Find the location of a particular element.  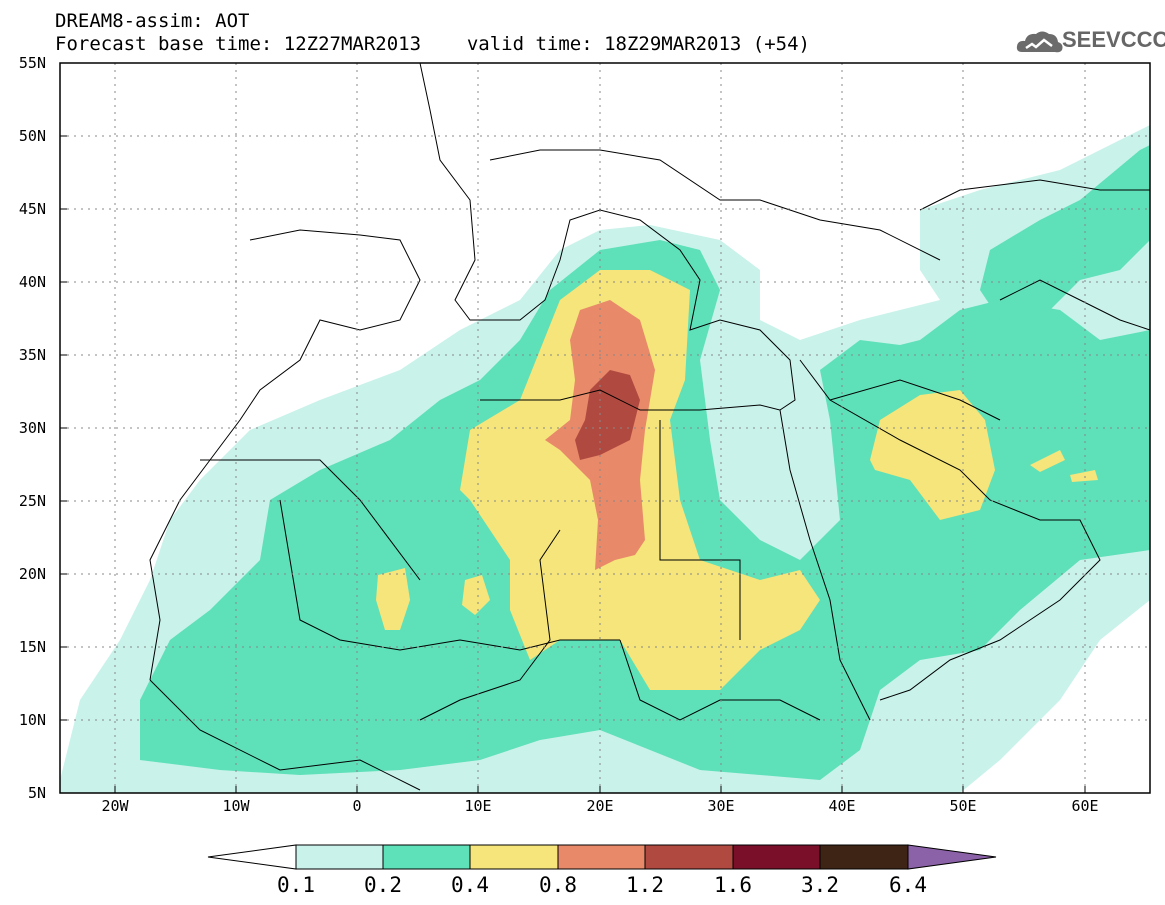

logo-text: SEEVCCC is located at coordinates (1113, 39).